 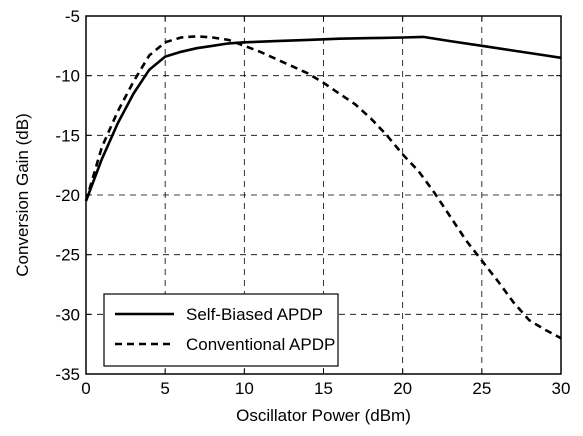 I want to click on y-tick-label: -20, so click(x=67, y=195).